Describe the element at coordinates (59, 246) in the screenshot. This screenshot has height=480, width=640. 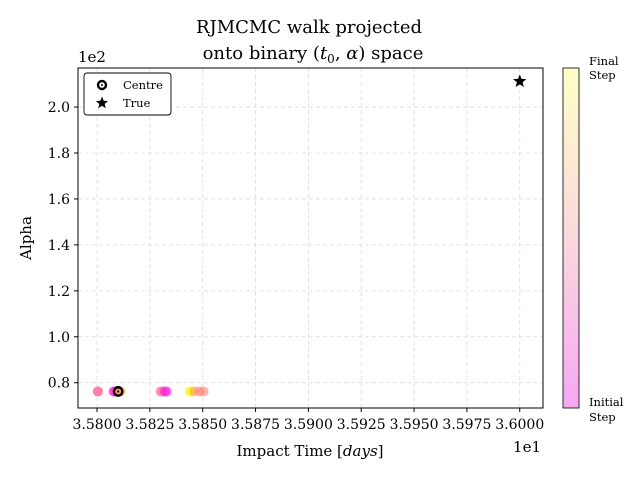
I see `y-tick-label: 1.4` at that location.